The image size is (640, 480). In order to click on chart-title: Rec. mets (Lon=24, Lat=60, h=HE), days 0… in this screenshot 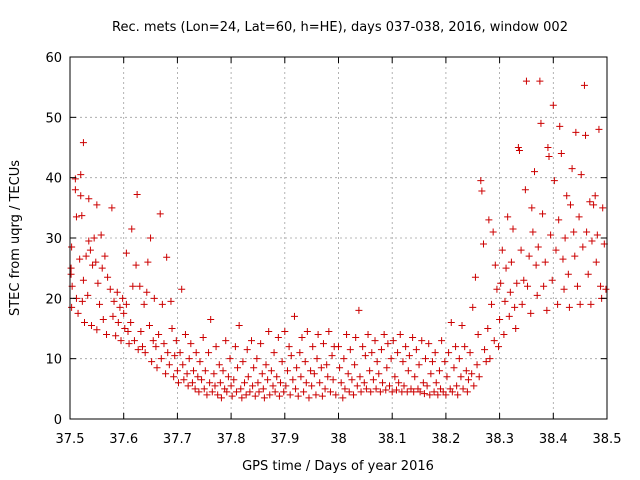, I will do `click(340, 27)`.